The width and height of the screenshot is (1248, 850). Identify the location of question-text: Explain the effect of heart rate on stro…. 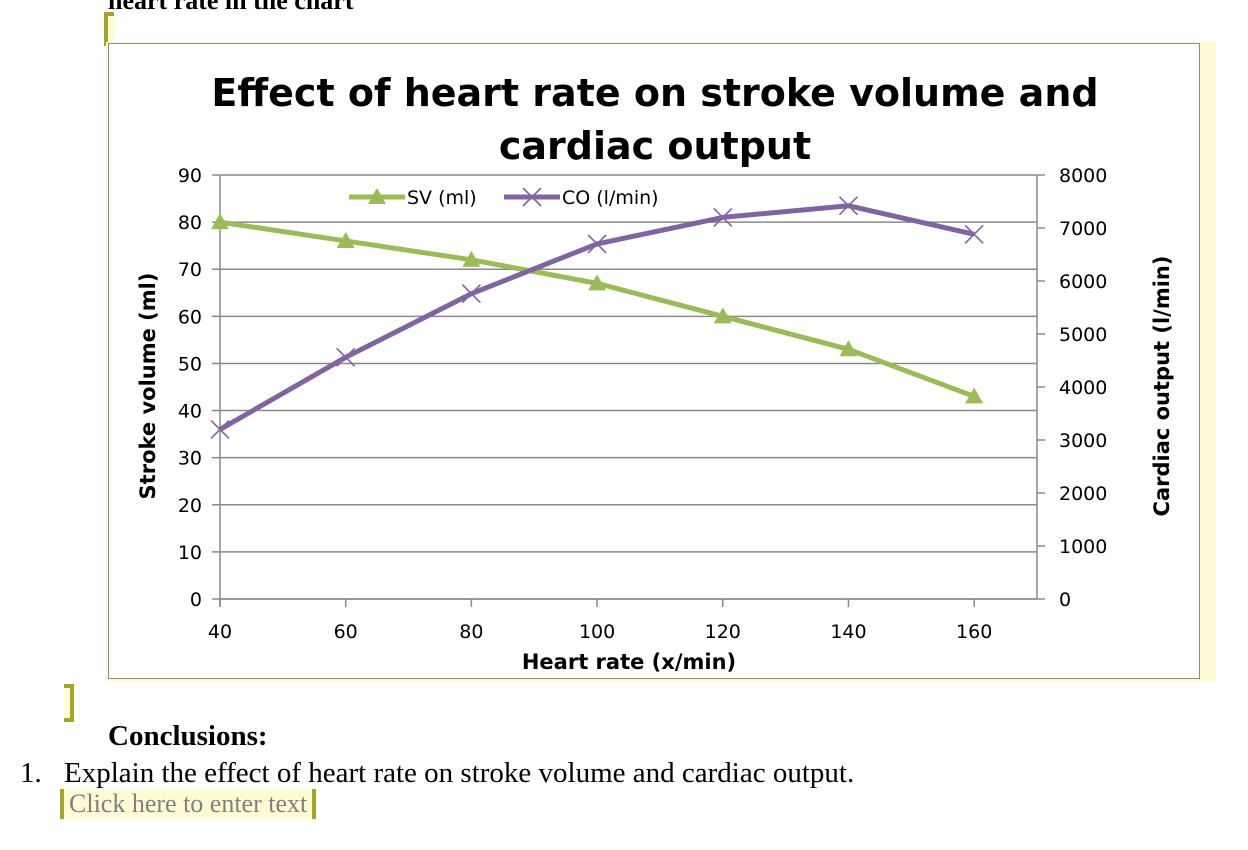
(459, 773).